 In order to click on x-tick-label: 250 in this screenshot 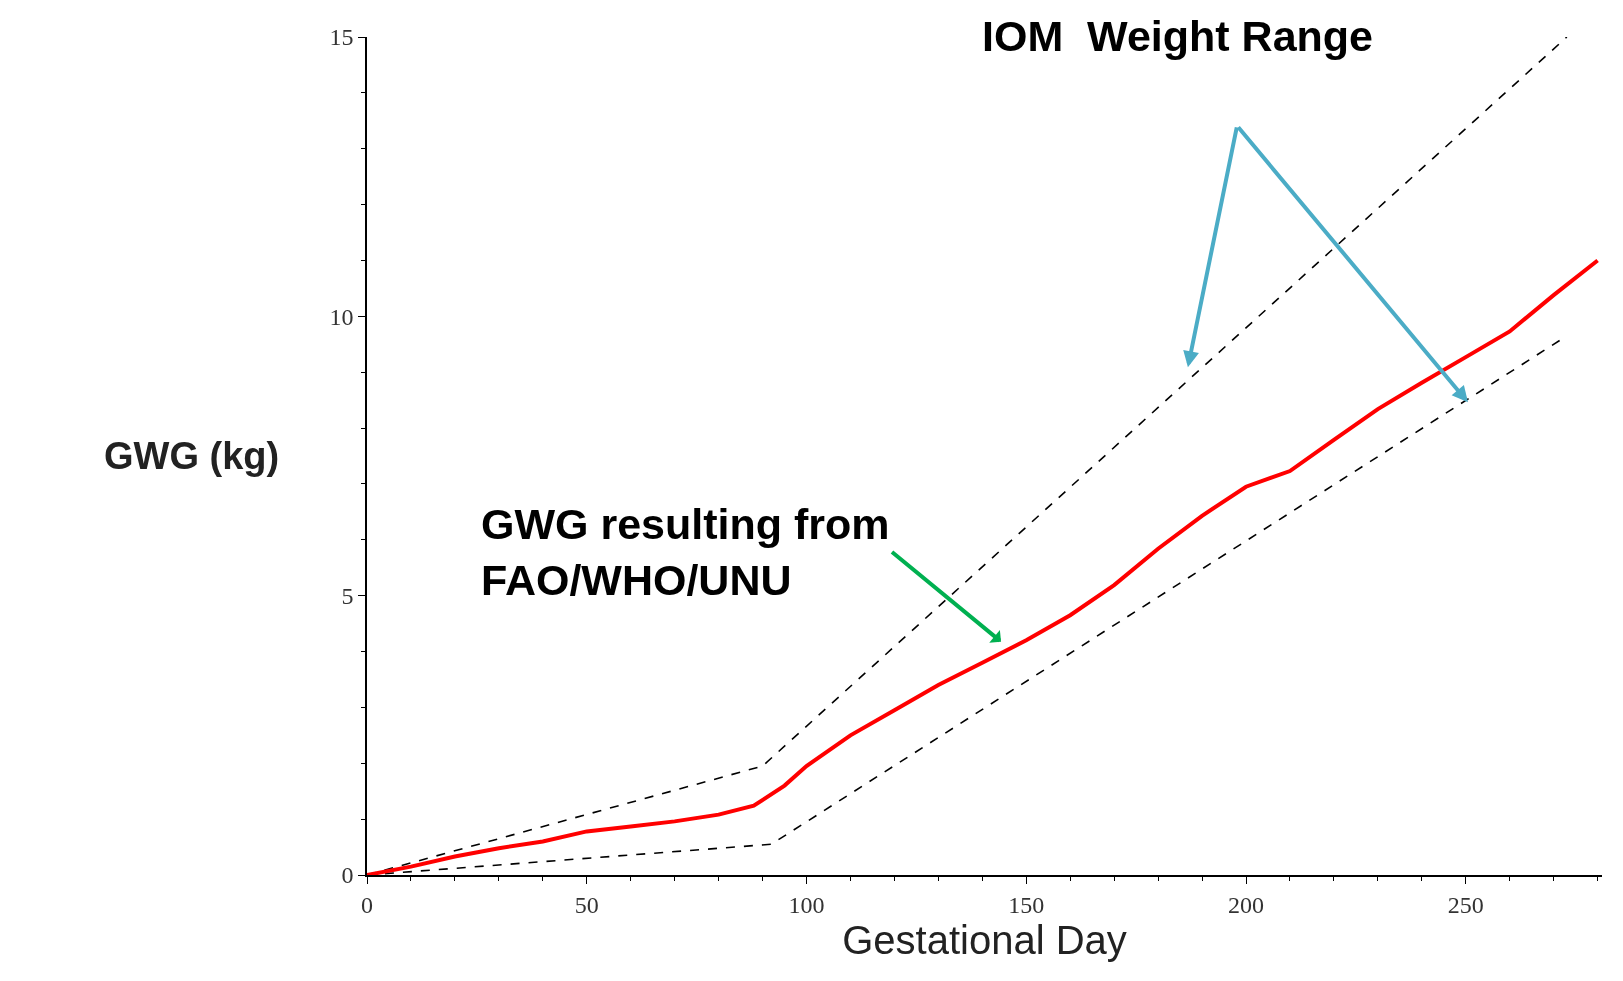, I will do `click(1465, 904)`.